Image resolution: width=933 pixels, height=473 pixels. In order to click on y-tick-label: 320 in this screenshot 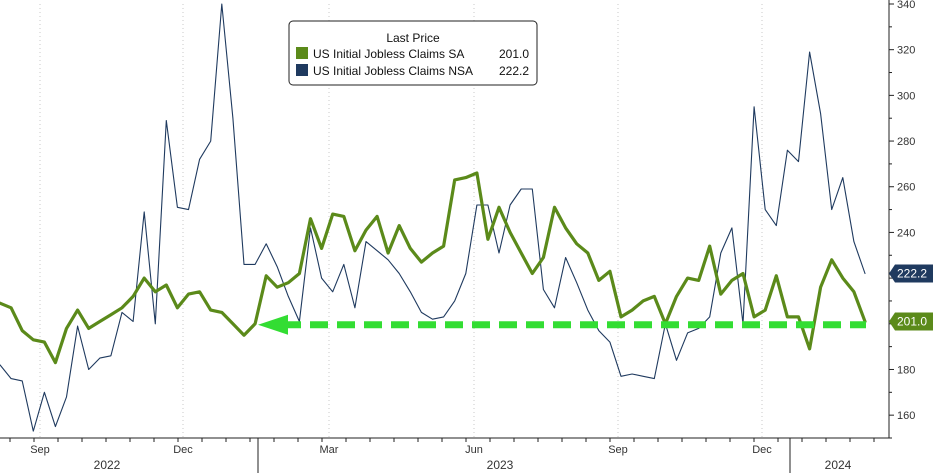, I will do `click(906, 51)`.